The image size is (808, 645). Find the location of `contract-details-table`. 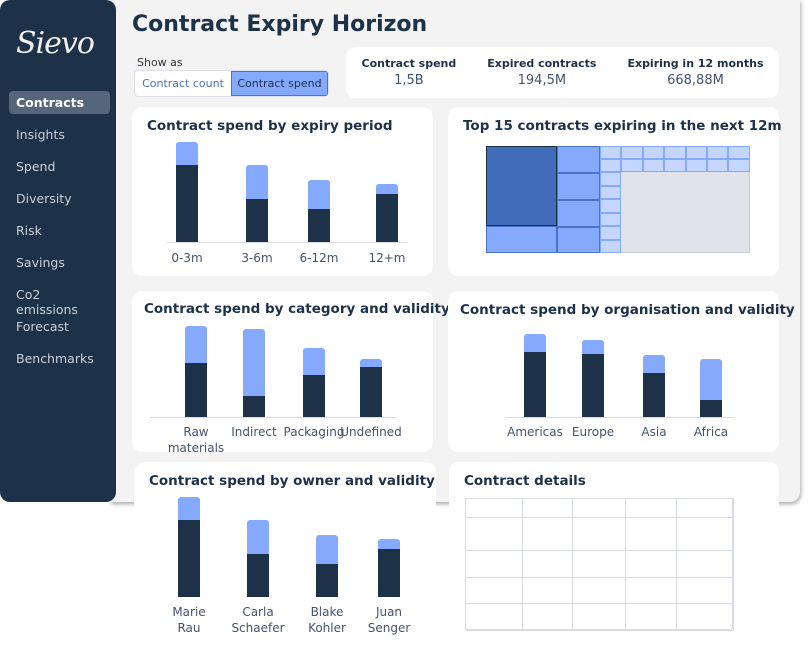

contract-details-table is located at coordinates (599, 564).